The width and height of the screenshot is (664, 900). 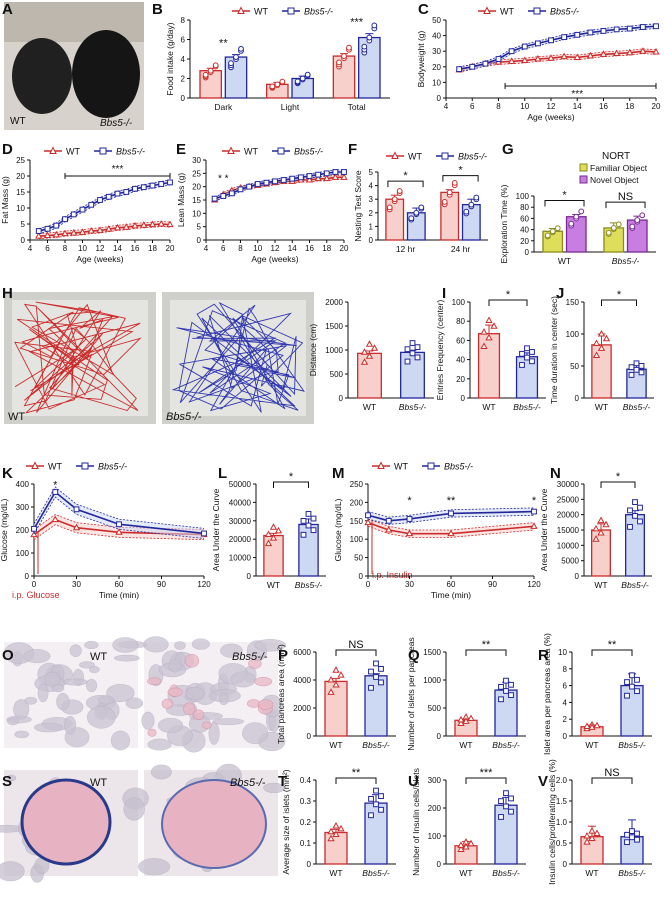 I want to click on y-tick-label: 0.1, so click(x=306, y=843).